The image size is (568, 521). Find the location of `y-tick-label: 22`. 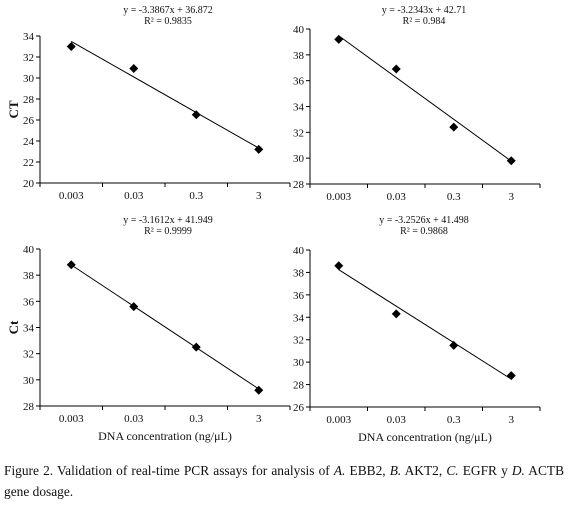

y-tick-label: 22 is located at coordinates (28, 163).